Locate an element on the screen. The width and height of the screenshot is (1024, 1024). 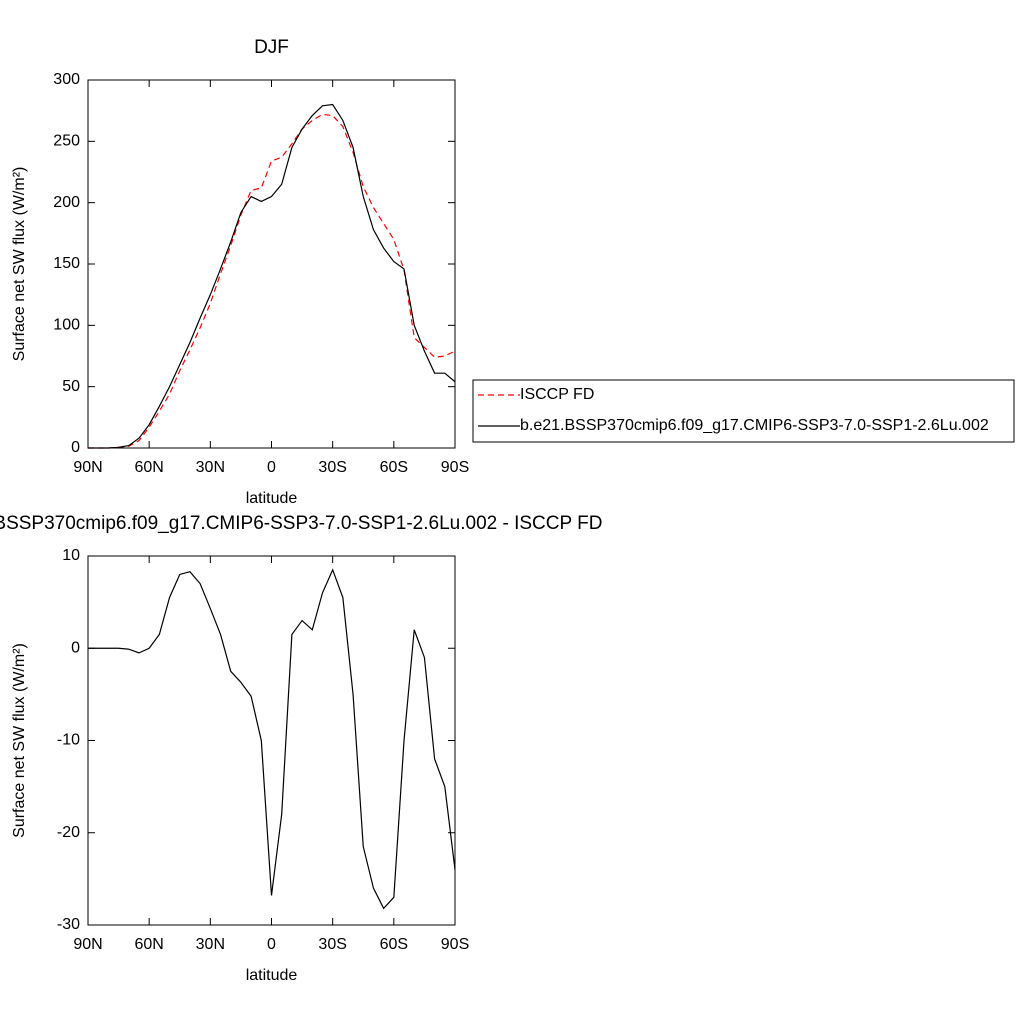
legend-box is located at coordinates (743, 411).